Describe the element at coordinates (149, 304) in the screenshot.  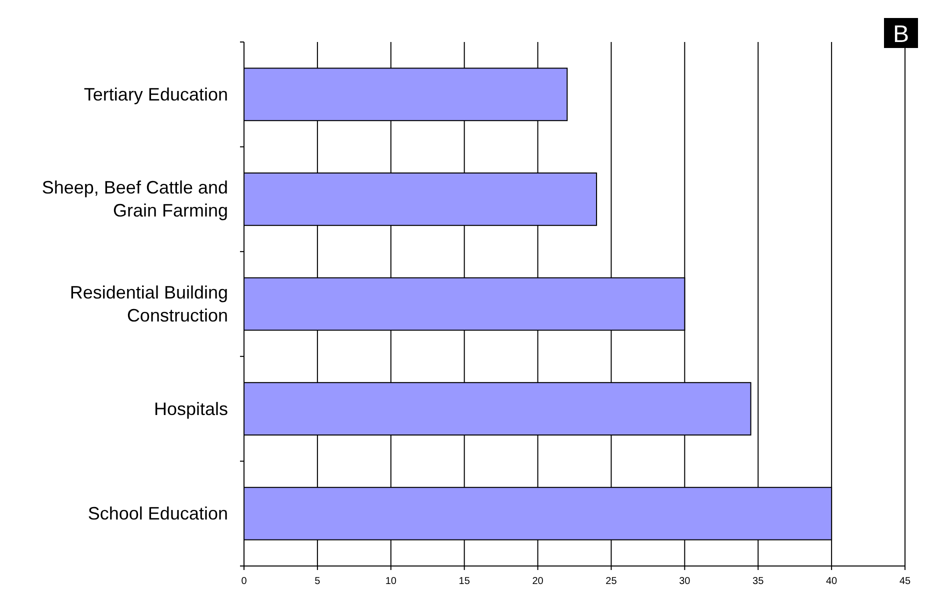
I see `y-tick-label: Residential Building Construction` at that location.